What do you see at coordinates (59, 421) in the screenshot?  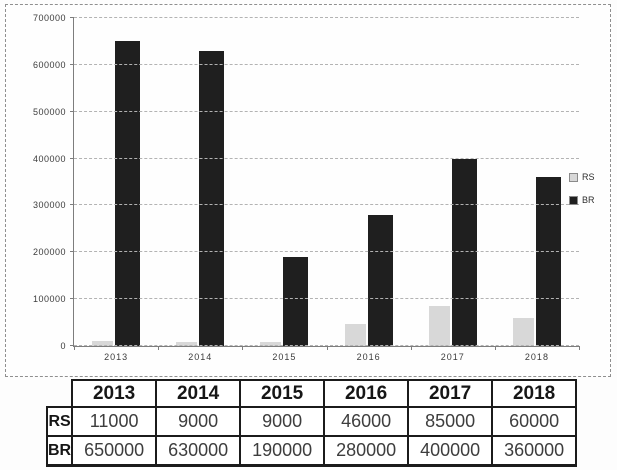 I see `row-label: RS` at bounding box center [59, 421].